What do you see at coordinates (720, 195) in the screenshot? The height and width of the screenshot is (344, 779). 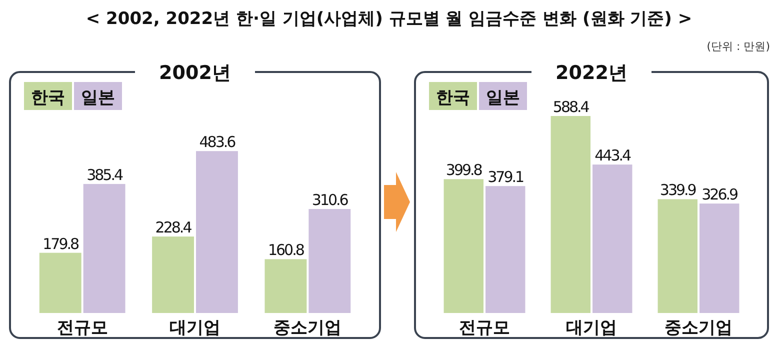 I see `data-label: 326.9` at bounding box center [720, 195].